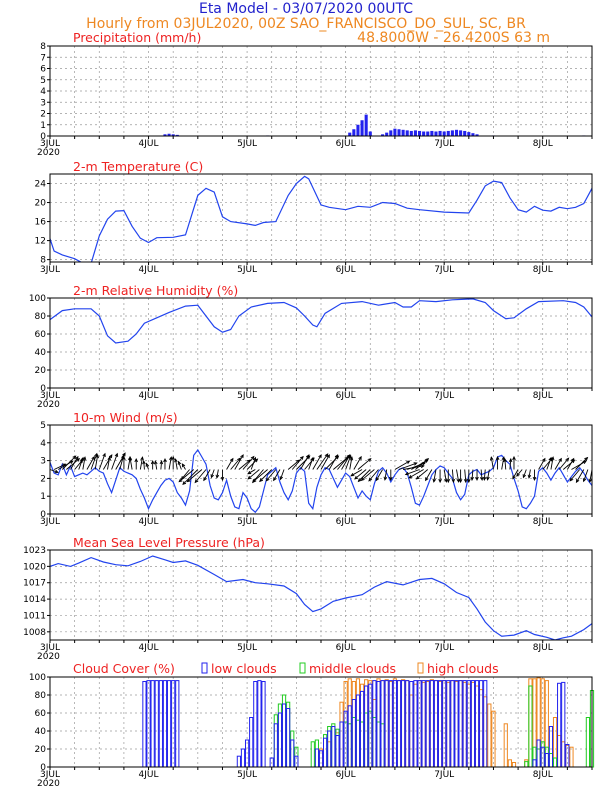 This screenshot has width=612, height=792. What do you see at coordinates (34, 551) in the screenshot?
I see `y-tick-label: 1023` at bounding box center [34, 551].